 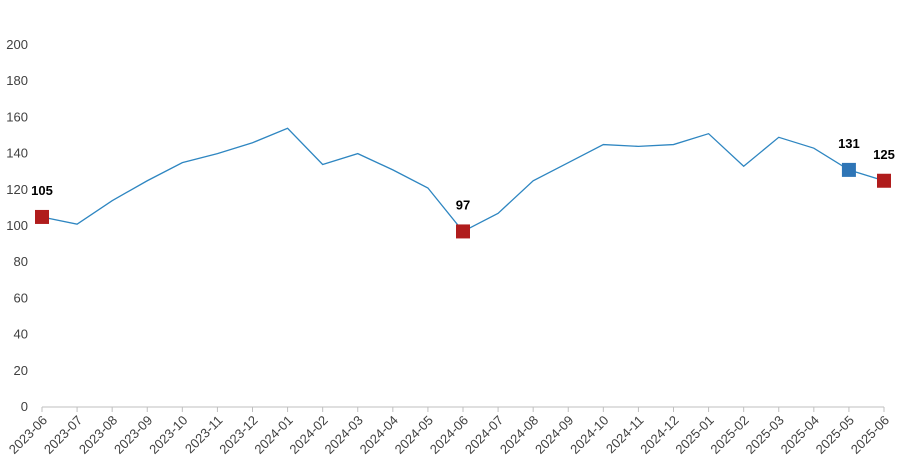 I want to click on y-tick-label: 120, so click(x=17, y=189).